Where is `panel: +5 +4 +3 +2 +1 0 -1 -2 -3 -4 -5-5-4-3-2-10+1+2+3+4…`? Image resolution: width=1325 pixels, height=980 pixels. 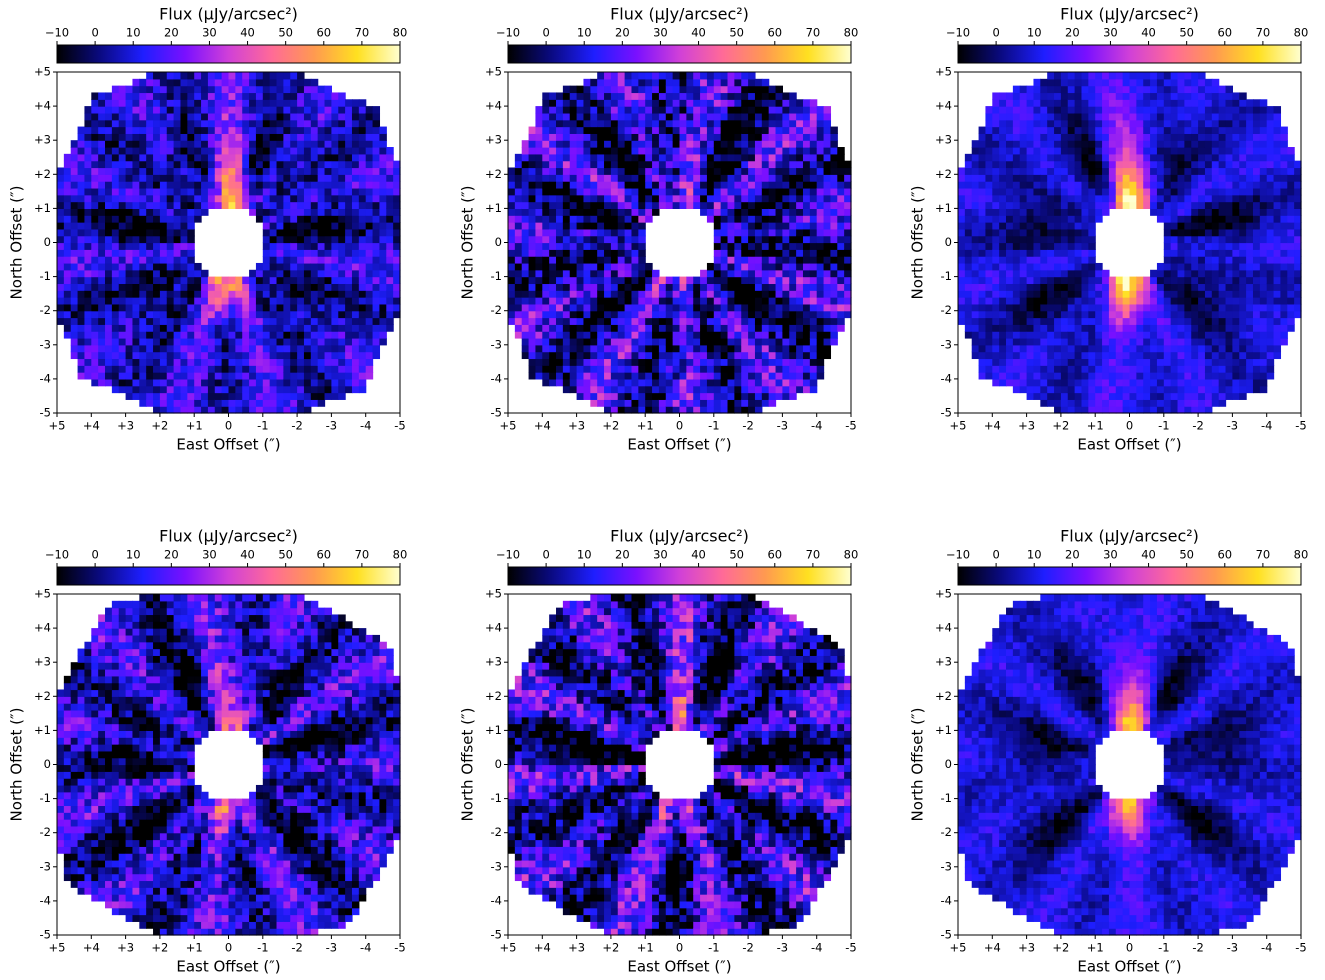
panel: +5 +4 +3 +2 +1 0 -1 -2 -3 -4 -5-5-4-3-2-10+1+2+3+4… is located at coordinates (1109, 229).